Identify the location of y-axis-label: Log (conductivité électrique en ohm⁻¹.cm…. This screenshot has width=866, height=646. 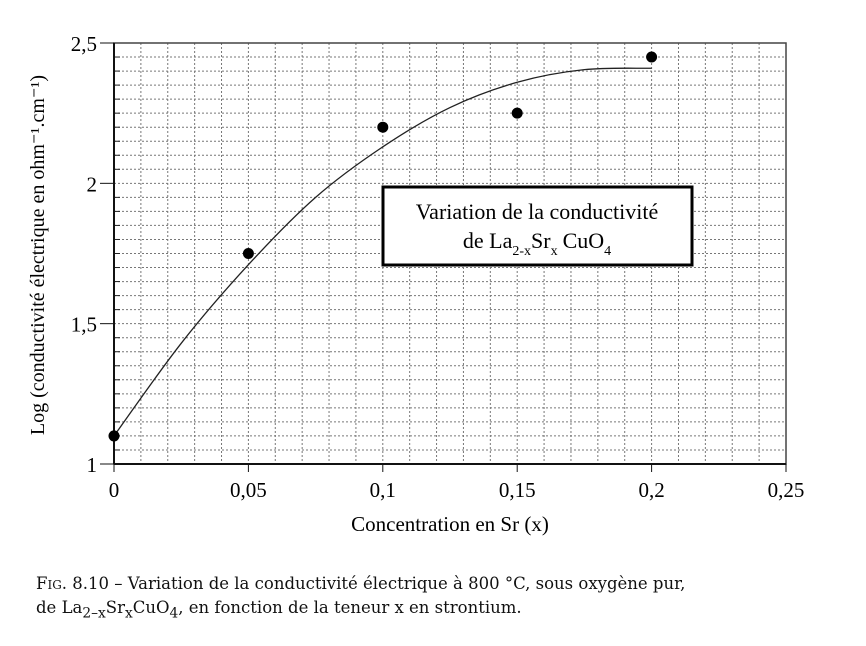
(38, 255).